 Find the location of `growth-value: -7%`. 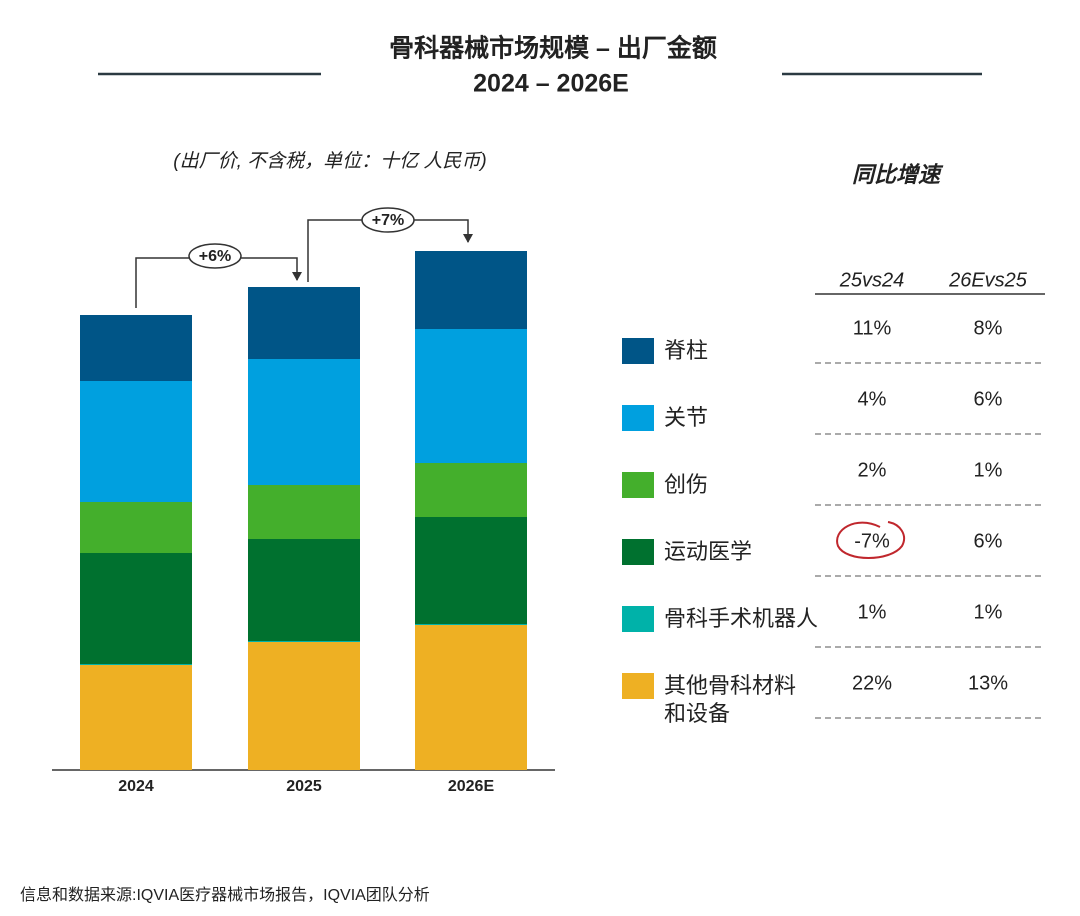

growth-value: -7% is located at coordinates (872, 541).